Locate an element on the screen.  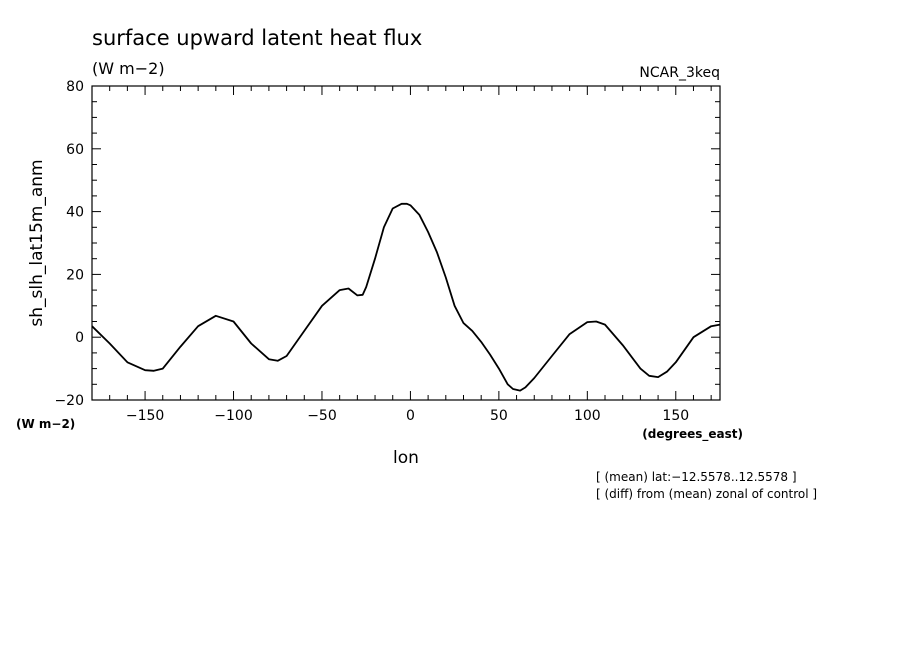
y-tick-label: 60 is located at coordinates (75, 150).